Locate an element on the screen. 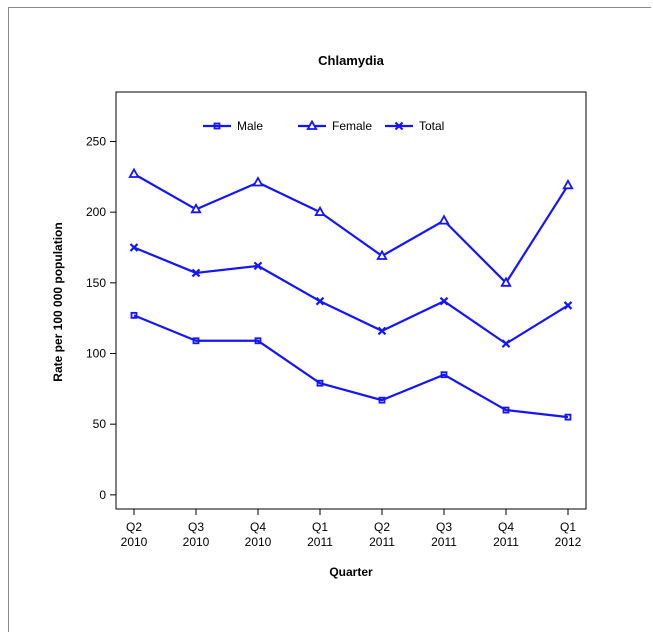  legend-label-female: Female is located at coordinates (352, 126).